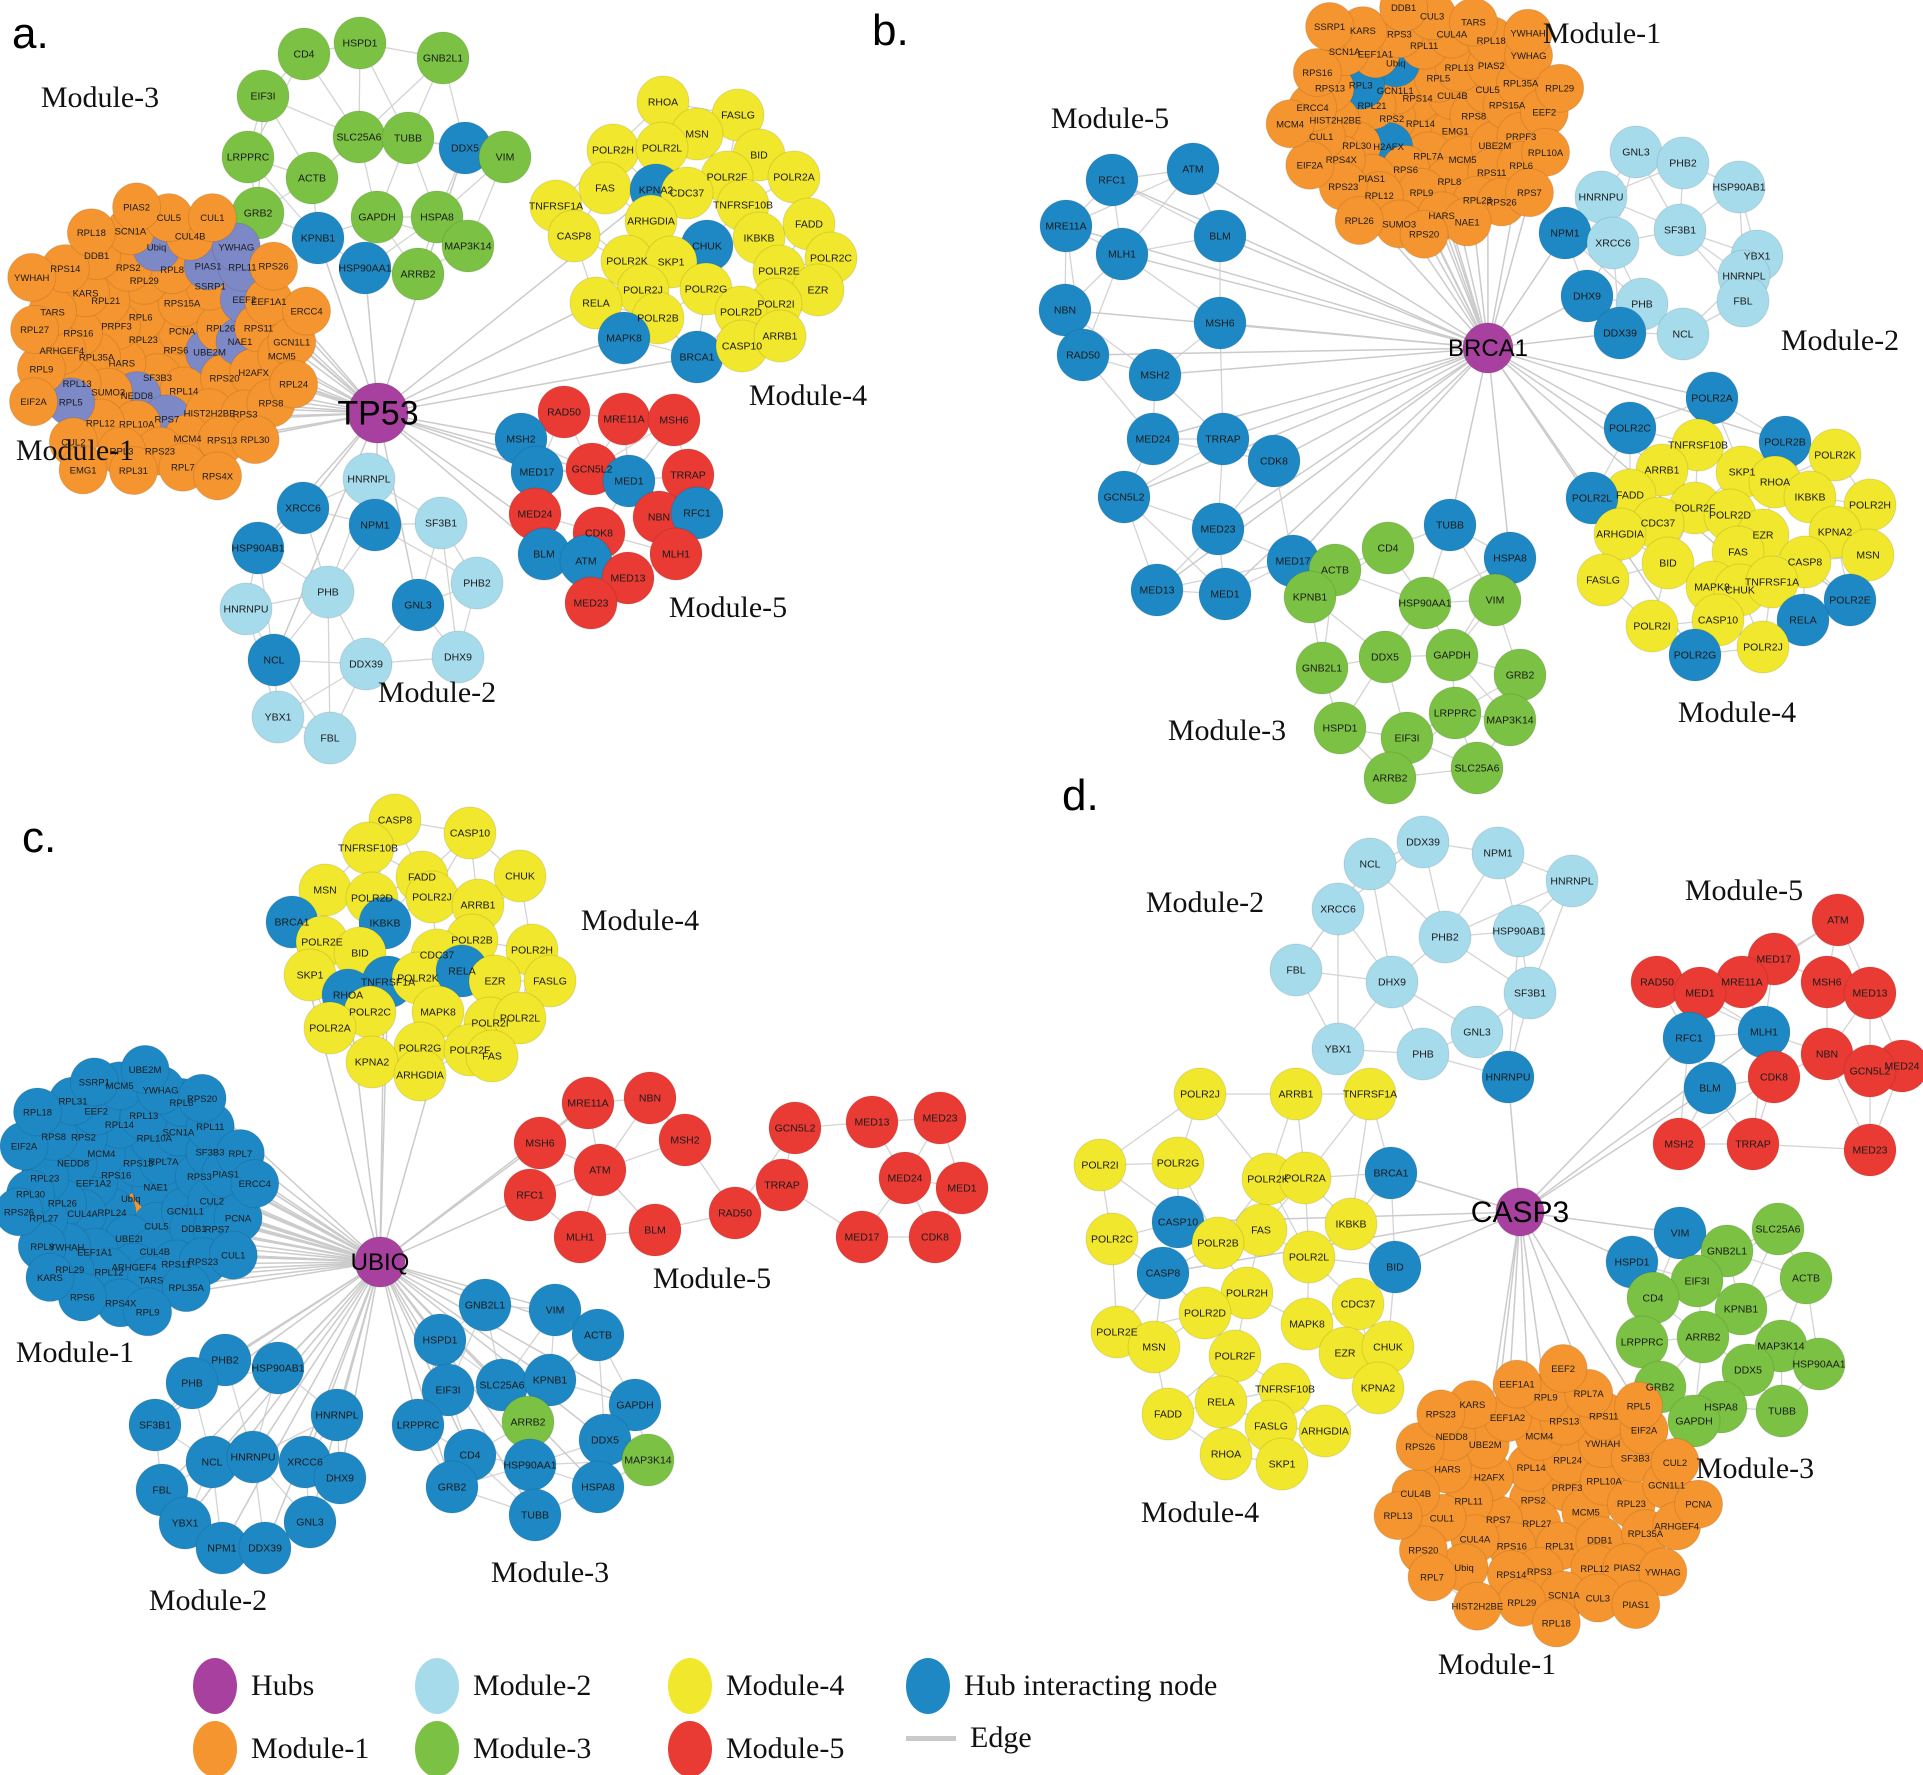 Image resolution: width=1923 pixels, height=1775 pixels. What do you see at coordinates (1083, 355) in the screenshot?
I see `node-RAD50` at bounding box center [1083, 355].